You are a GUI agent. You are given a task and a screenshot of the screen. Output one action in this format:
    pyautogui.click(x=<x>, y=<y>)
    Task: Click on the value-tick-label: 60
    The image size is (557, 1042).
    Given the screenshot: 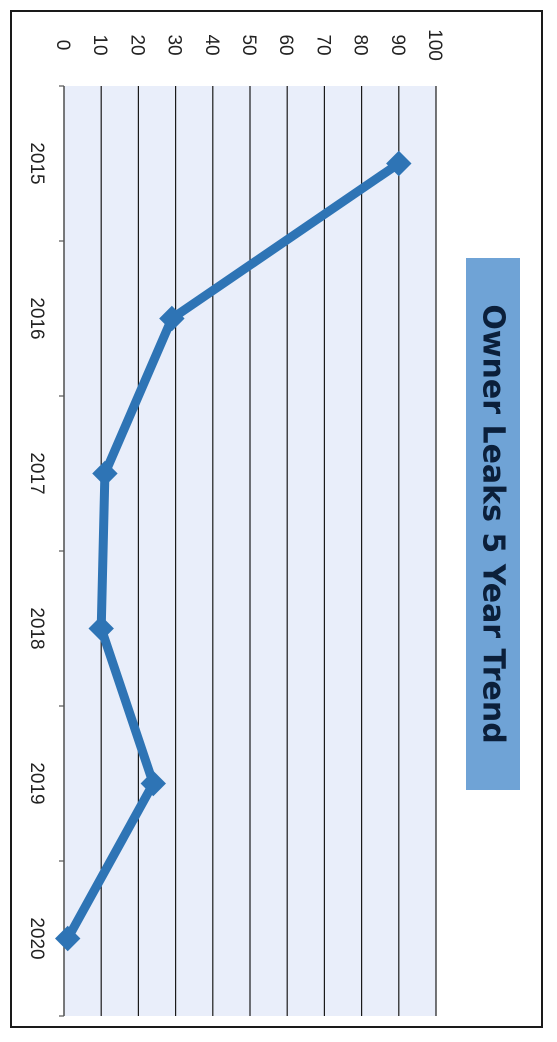 What is the action you would take?
    pyautogui.click(x=285, y=44)
    